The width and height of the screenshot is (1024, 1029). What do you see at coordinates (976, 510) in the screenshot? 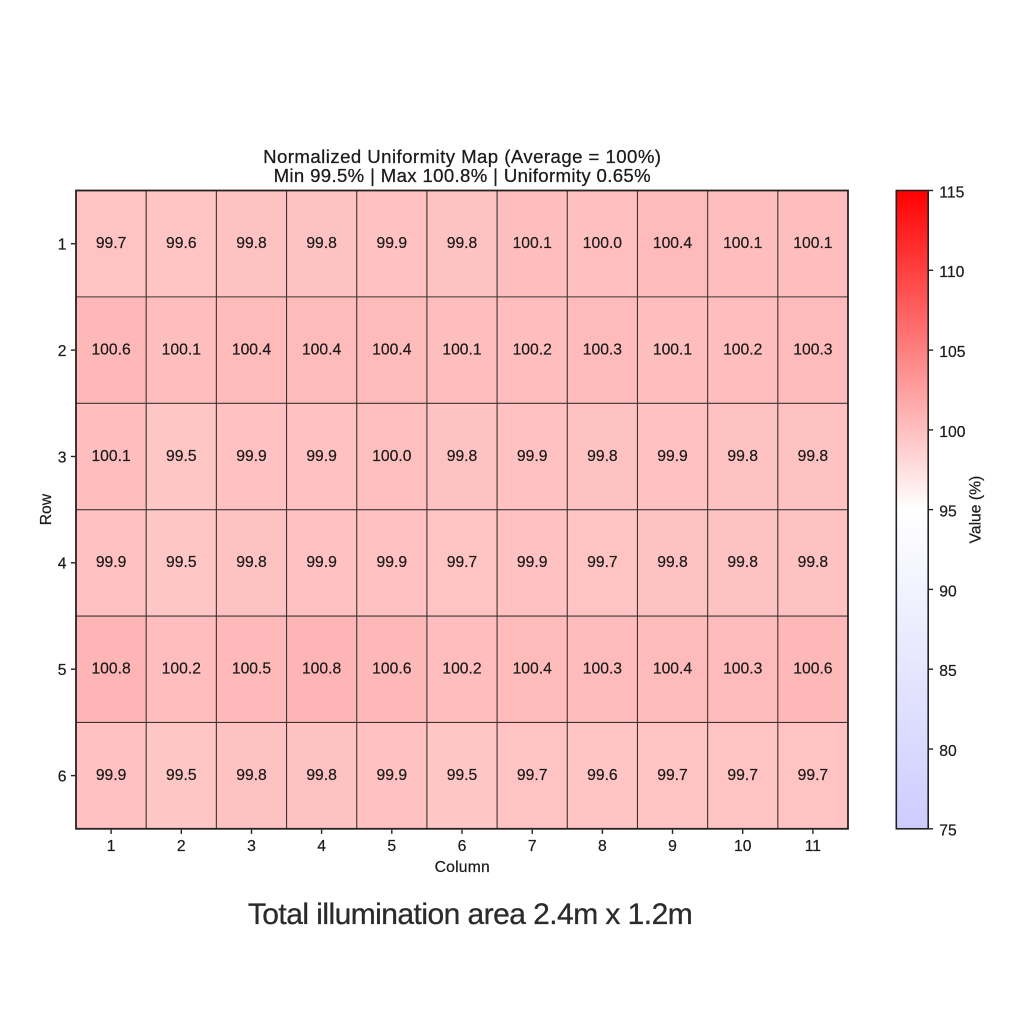
I see `svg-text: Value (%)` at bounding box center [976, 510].